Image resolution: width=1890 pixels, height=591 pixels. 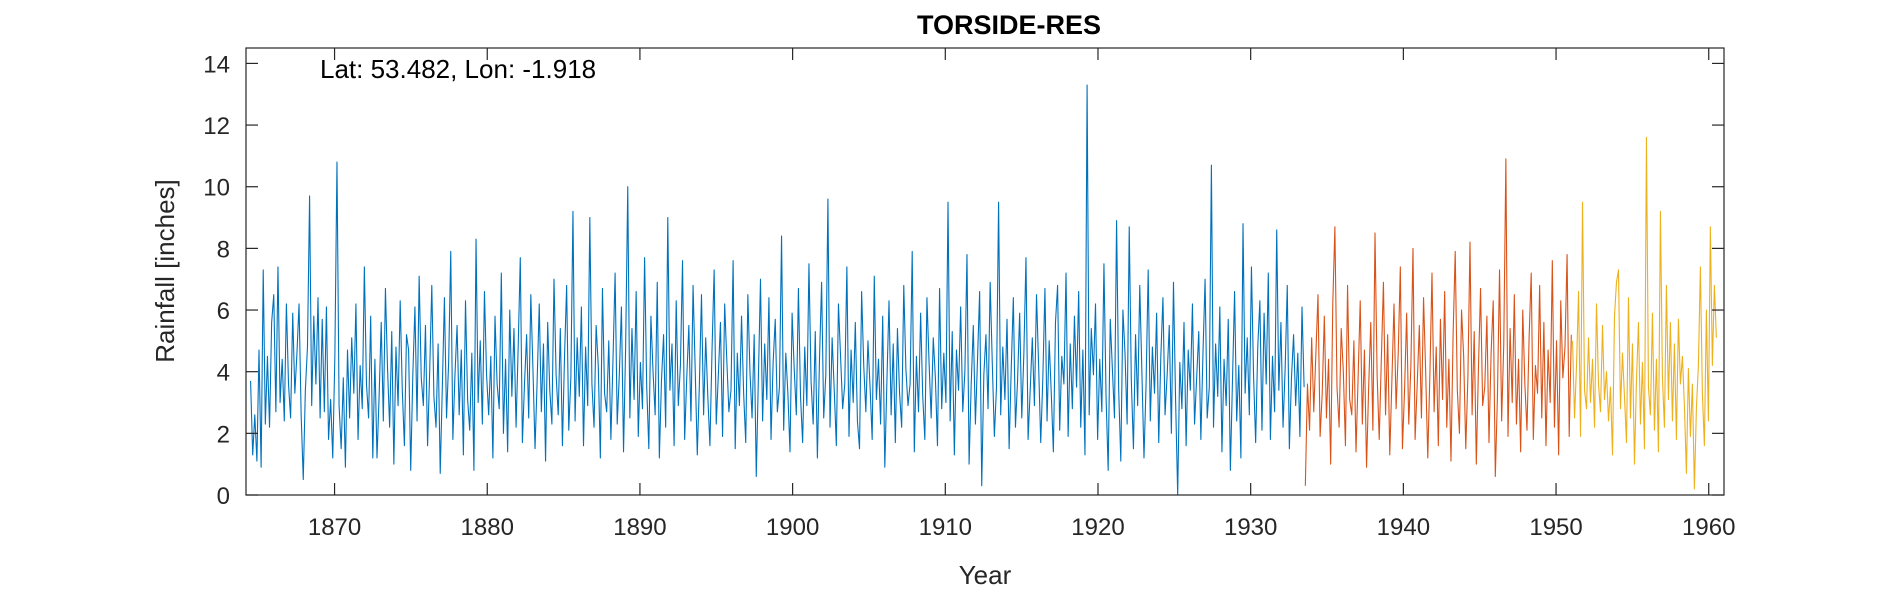 I want to click on x-tick-label-1930: 1930, so click(x=1250, y=527).